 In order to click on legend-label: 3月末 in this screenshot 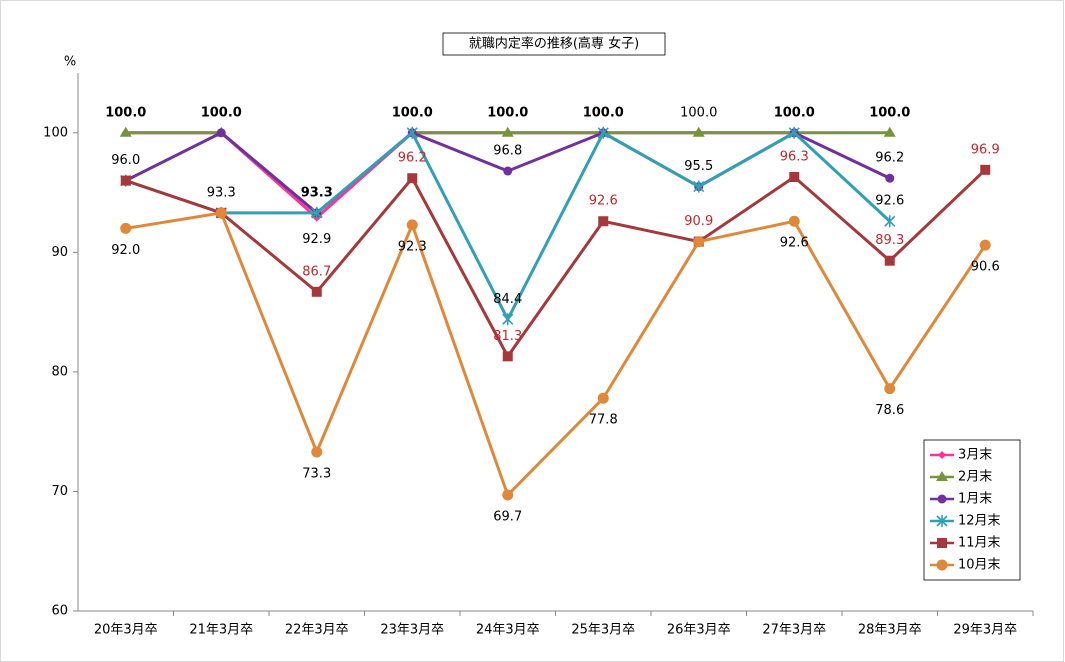, I will do `click(975, 455)`.